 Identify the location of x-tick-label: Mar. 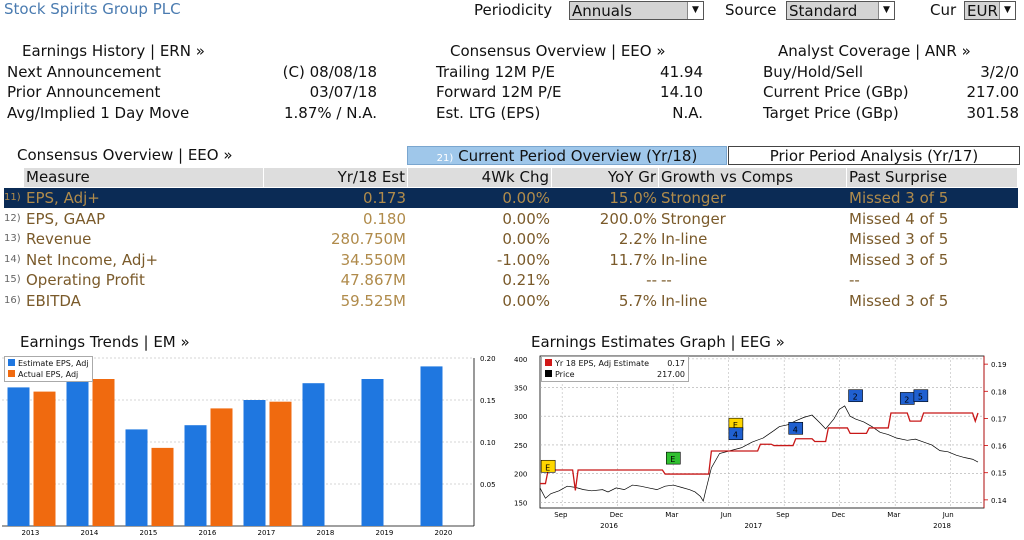
(671, 515).